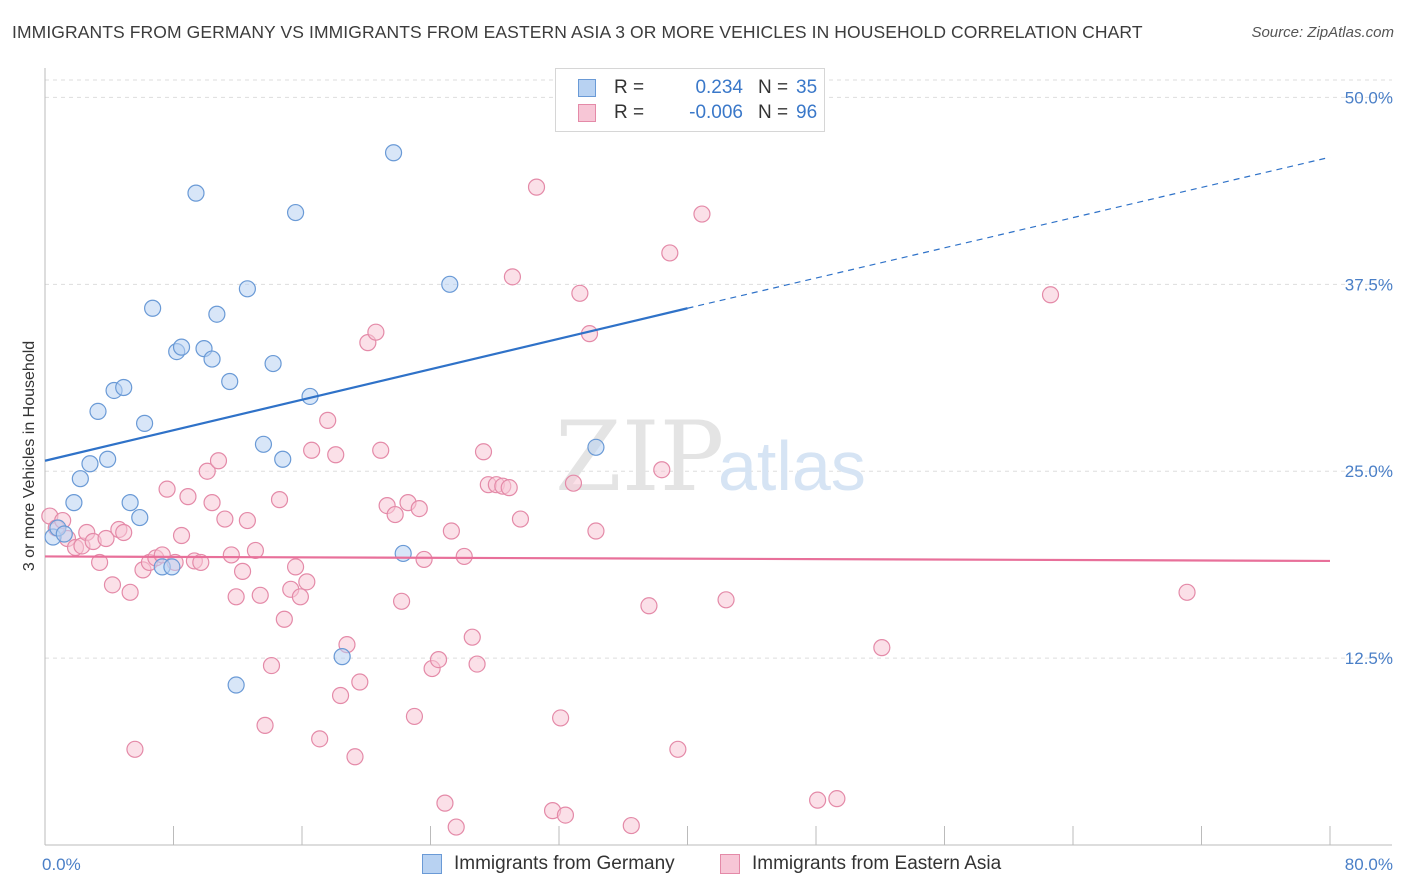  Describe the element at coordinates (807, 112) in the screenshot. I see `n-value: 96` at that location.